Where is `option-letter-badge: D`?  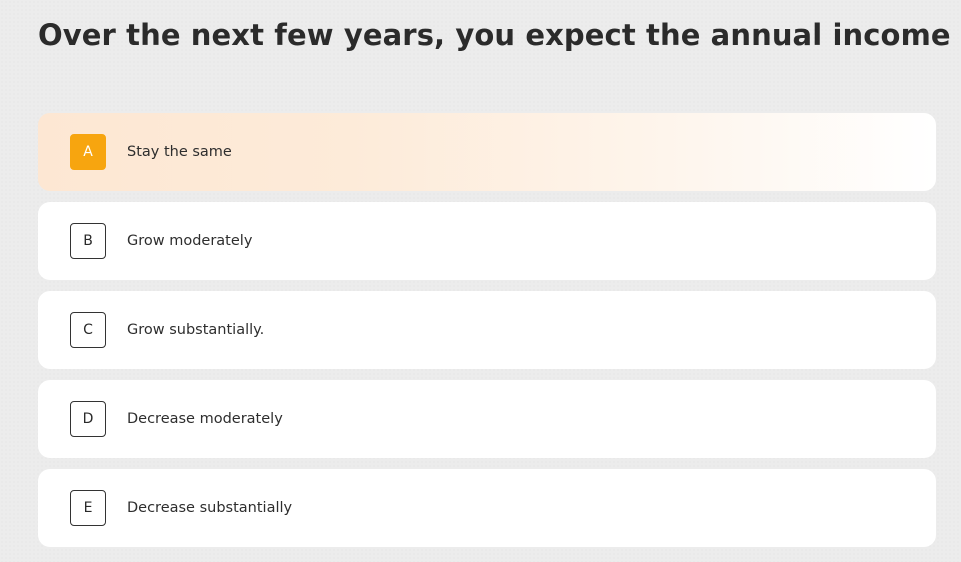 option-letter-badge: D is located at coordinates (88, 419).